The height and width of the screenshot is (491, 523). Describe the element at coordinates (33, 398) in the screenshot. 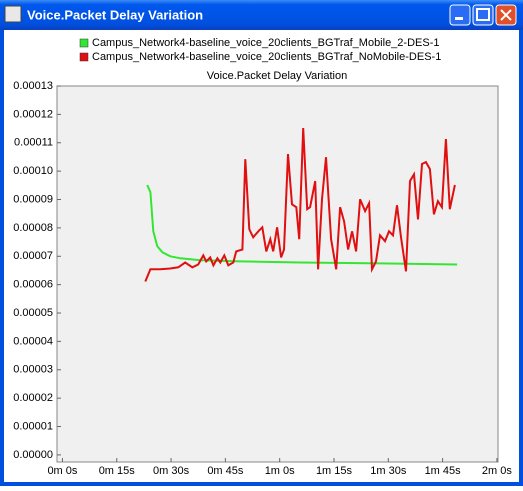

I see `y-tick-label: 0.00002` at that location.